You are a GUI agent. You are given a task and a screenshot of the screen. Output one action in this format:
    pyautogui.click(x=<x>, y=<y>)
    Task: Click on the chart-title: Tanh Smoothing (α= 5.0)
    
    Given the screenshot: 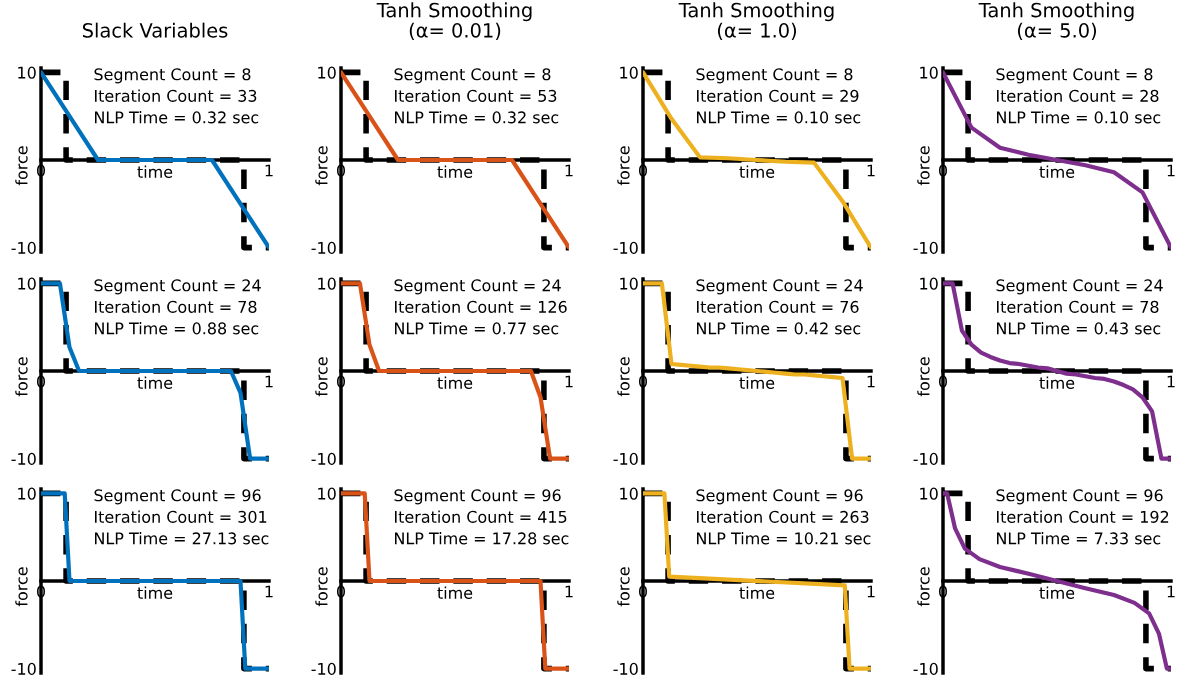 What is the action you would take?
    pyautogui.click(x=1056, y=21)
    